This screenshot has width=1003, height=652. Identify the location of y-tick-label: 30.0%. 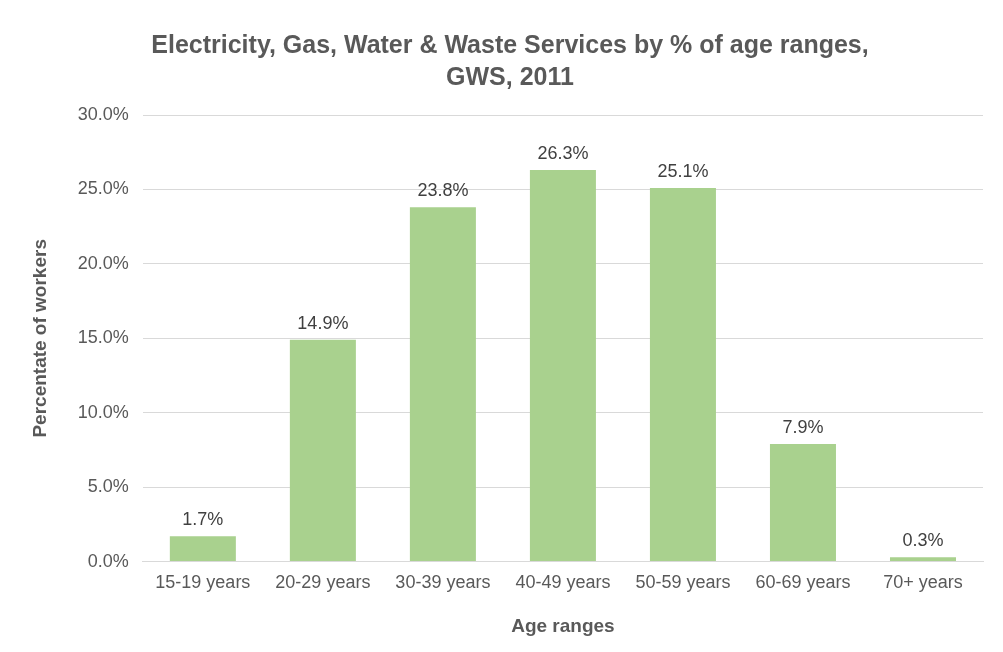
(103, 113).